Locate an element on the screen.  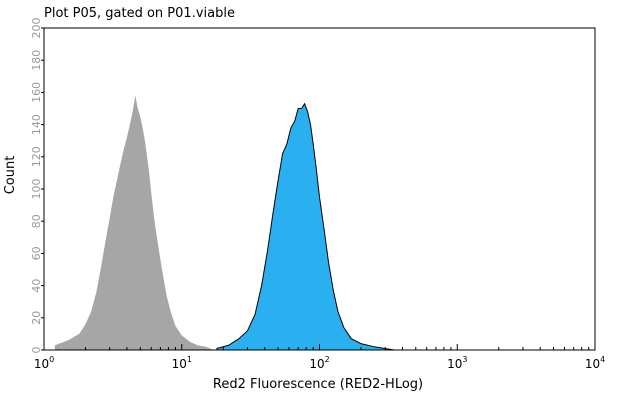
y-tick-label: 160 is located at coordinates (36, 92).